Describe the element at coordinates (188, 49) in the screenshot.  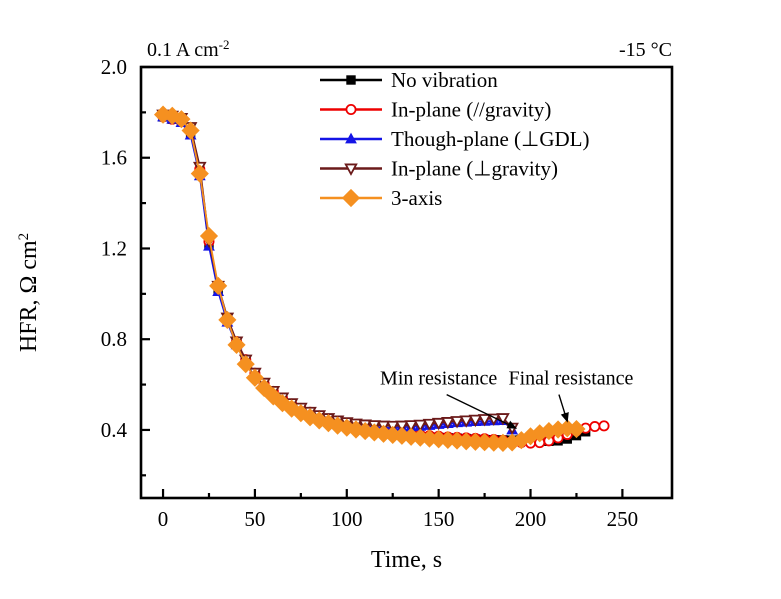
I see `current-density-label: 0.1 A cm-2` at that location.